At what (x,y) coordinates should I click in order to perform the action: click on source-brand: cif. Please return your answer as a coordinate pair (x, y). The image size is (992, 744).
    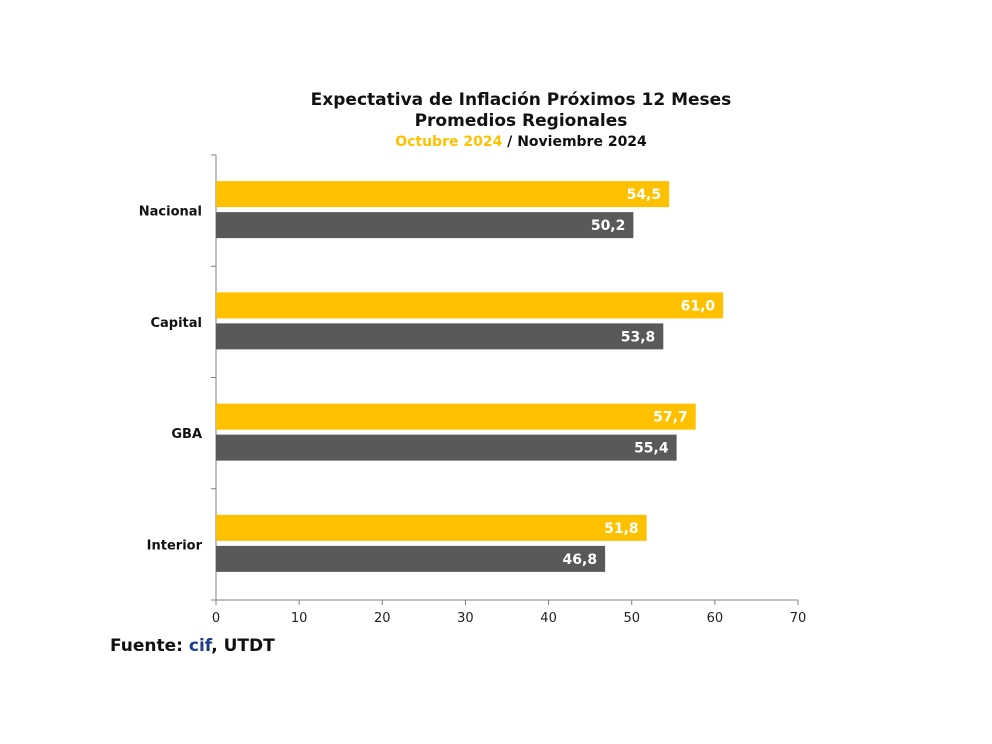
    Looking at the image, I should click on (200, 646).